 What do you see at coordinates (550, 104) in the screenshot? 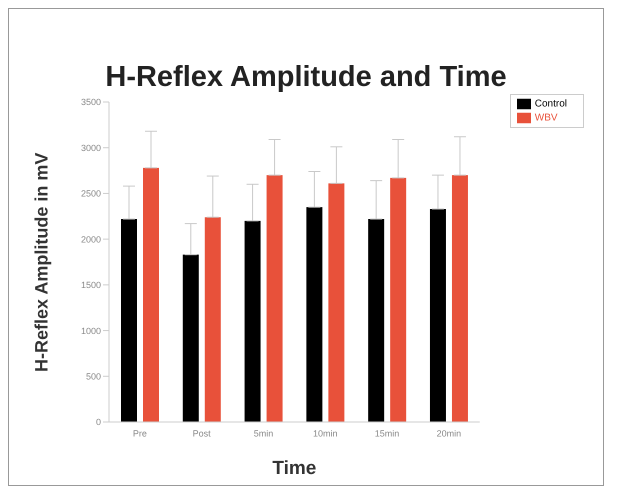
I see `legend-label: Control` at bounding box center [550, 104].